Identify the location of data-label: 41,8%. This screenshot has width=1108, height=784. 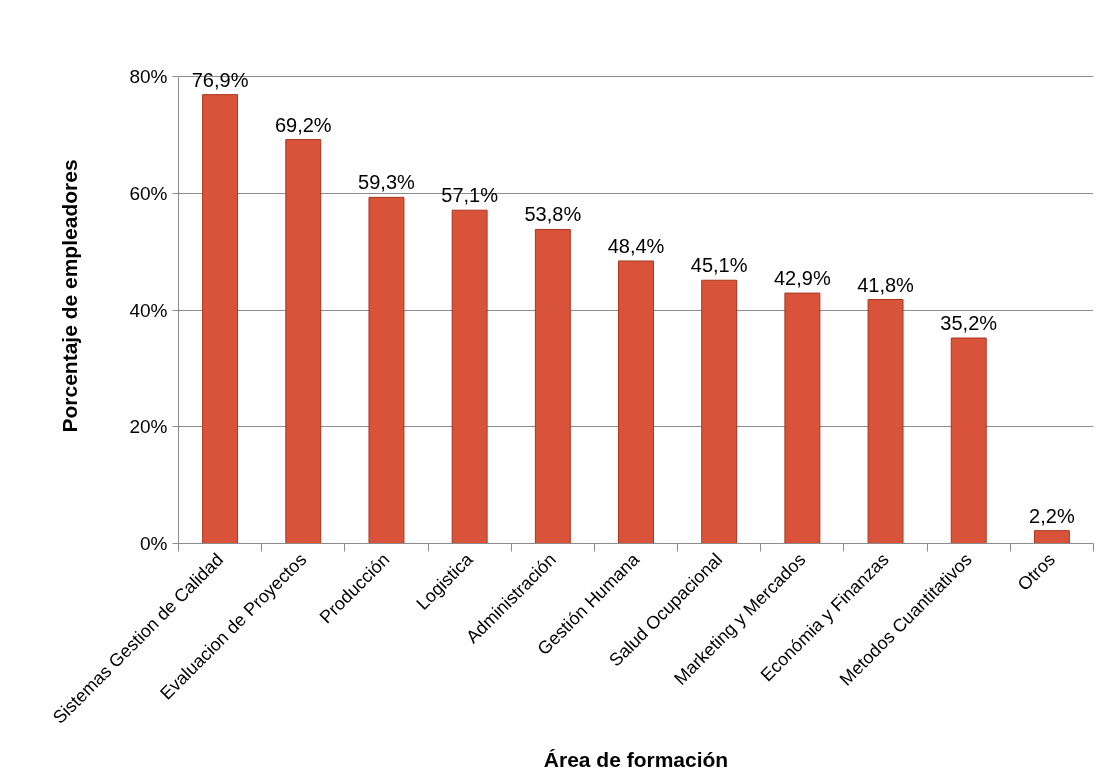
(886, 284).